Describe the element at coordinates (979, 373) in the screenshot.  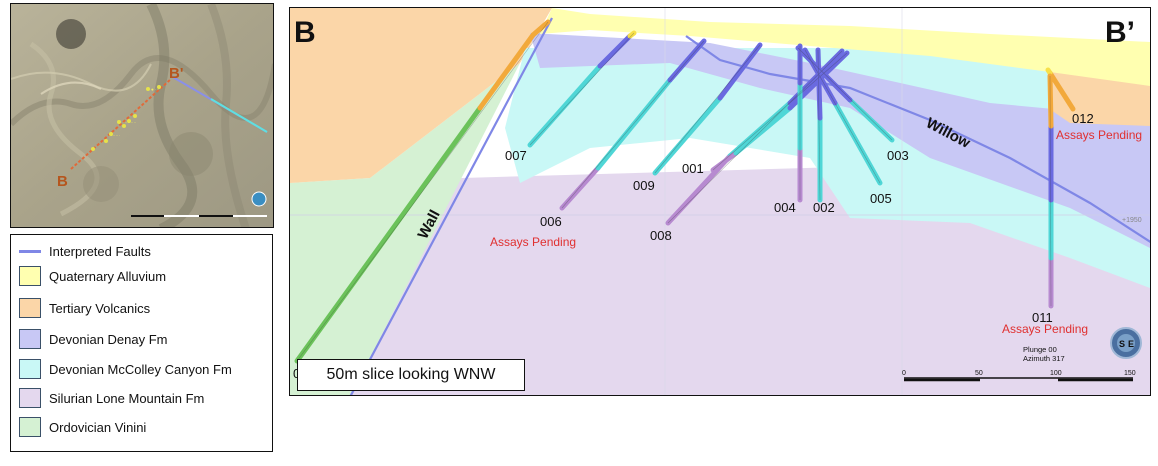
I see `scale-tick-50: 50` at that location.